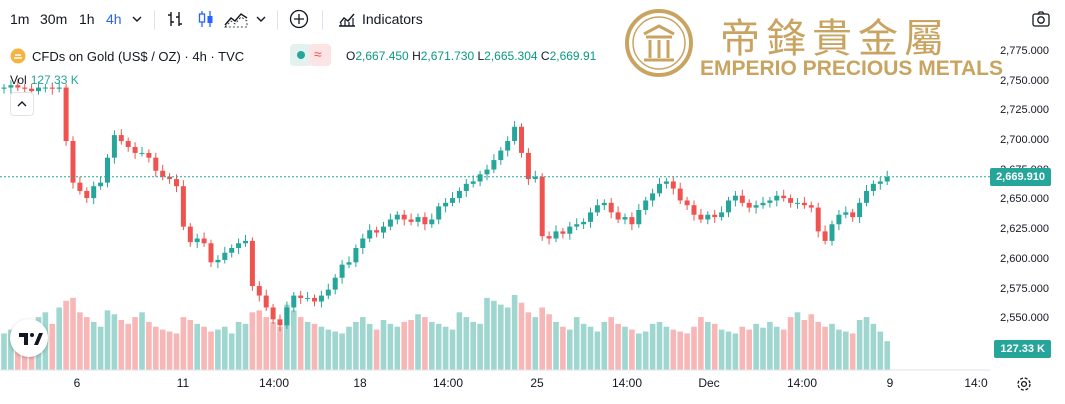 This screenshot has height=404, width=1065. What do you see at coordinates (20, 19) in the screenshot?
I see `timeframe-1m-button: 1m` at bounding box center [20, 19].